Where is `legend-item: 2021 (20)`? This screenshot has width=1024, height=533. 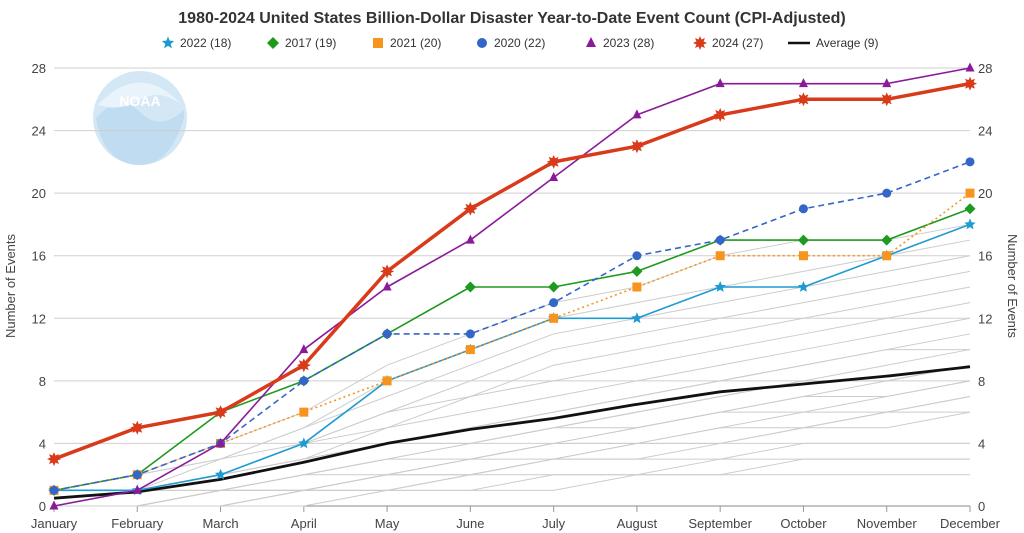
legend-item: 2021 (20) is located at coordinates (407, 43).